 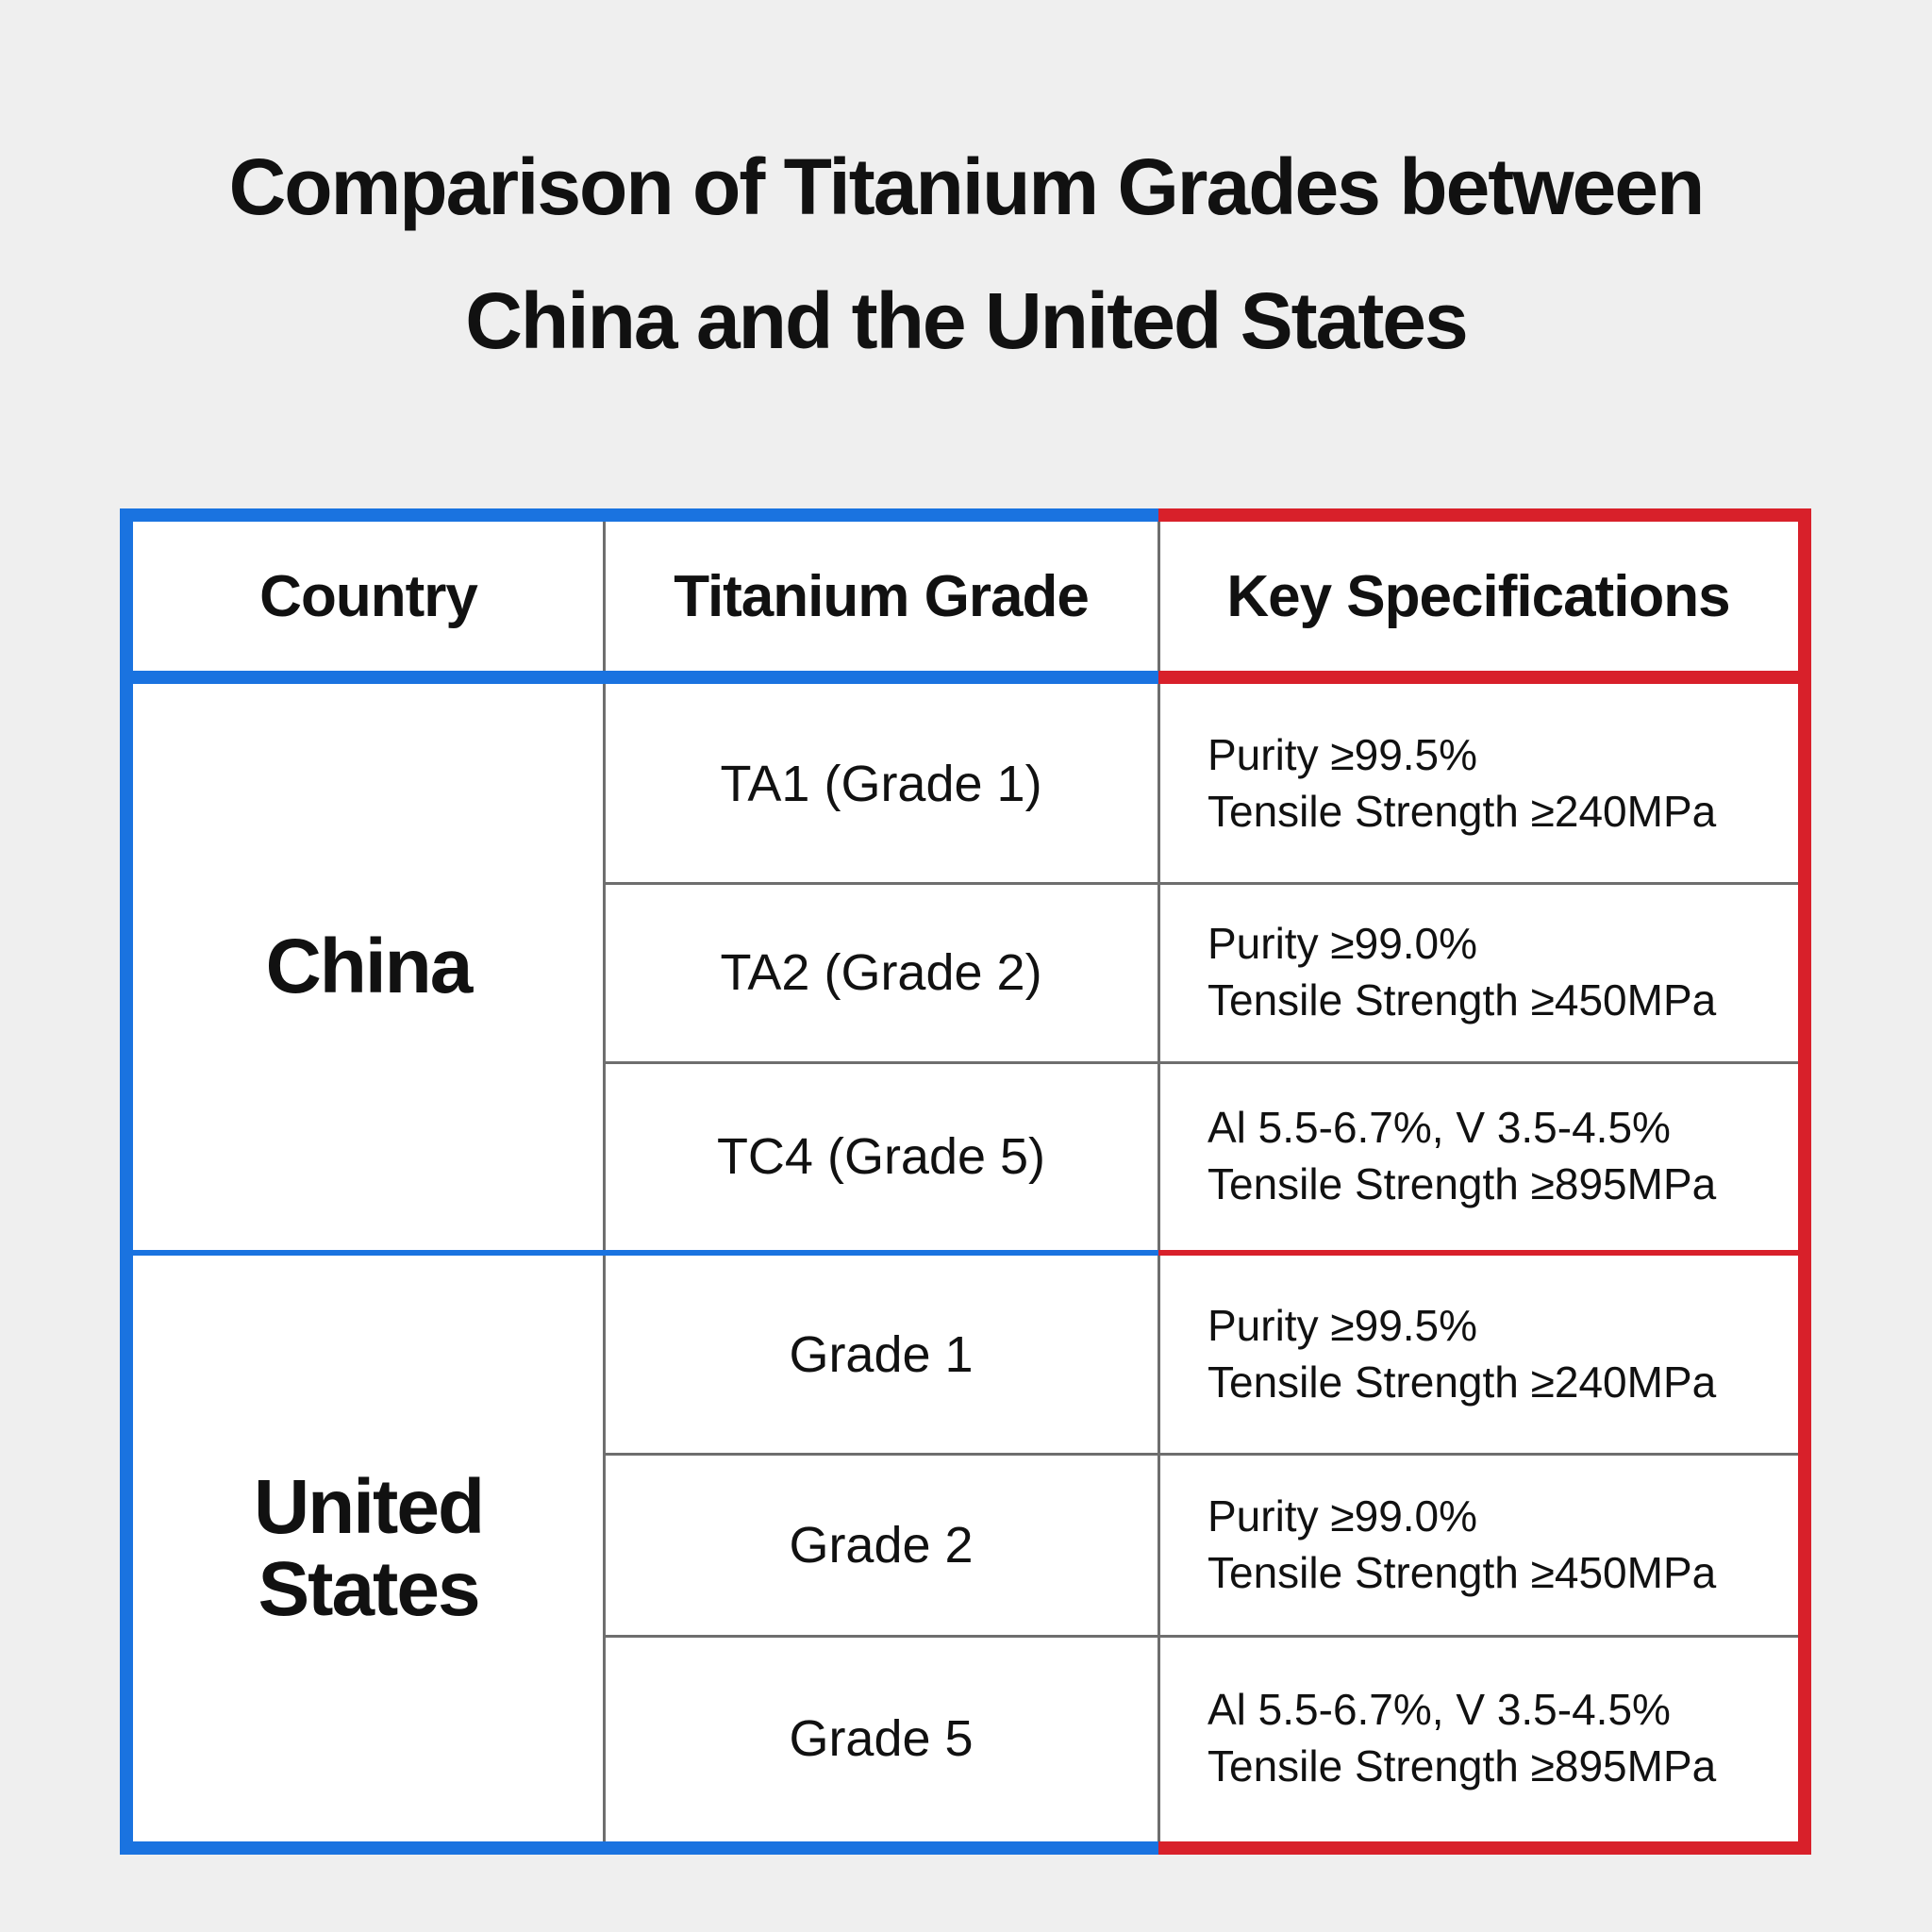 I want to click on column-header: Key Specifications, so click(x=1478, y=596).